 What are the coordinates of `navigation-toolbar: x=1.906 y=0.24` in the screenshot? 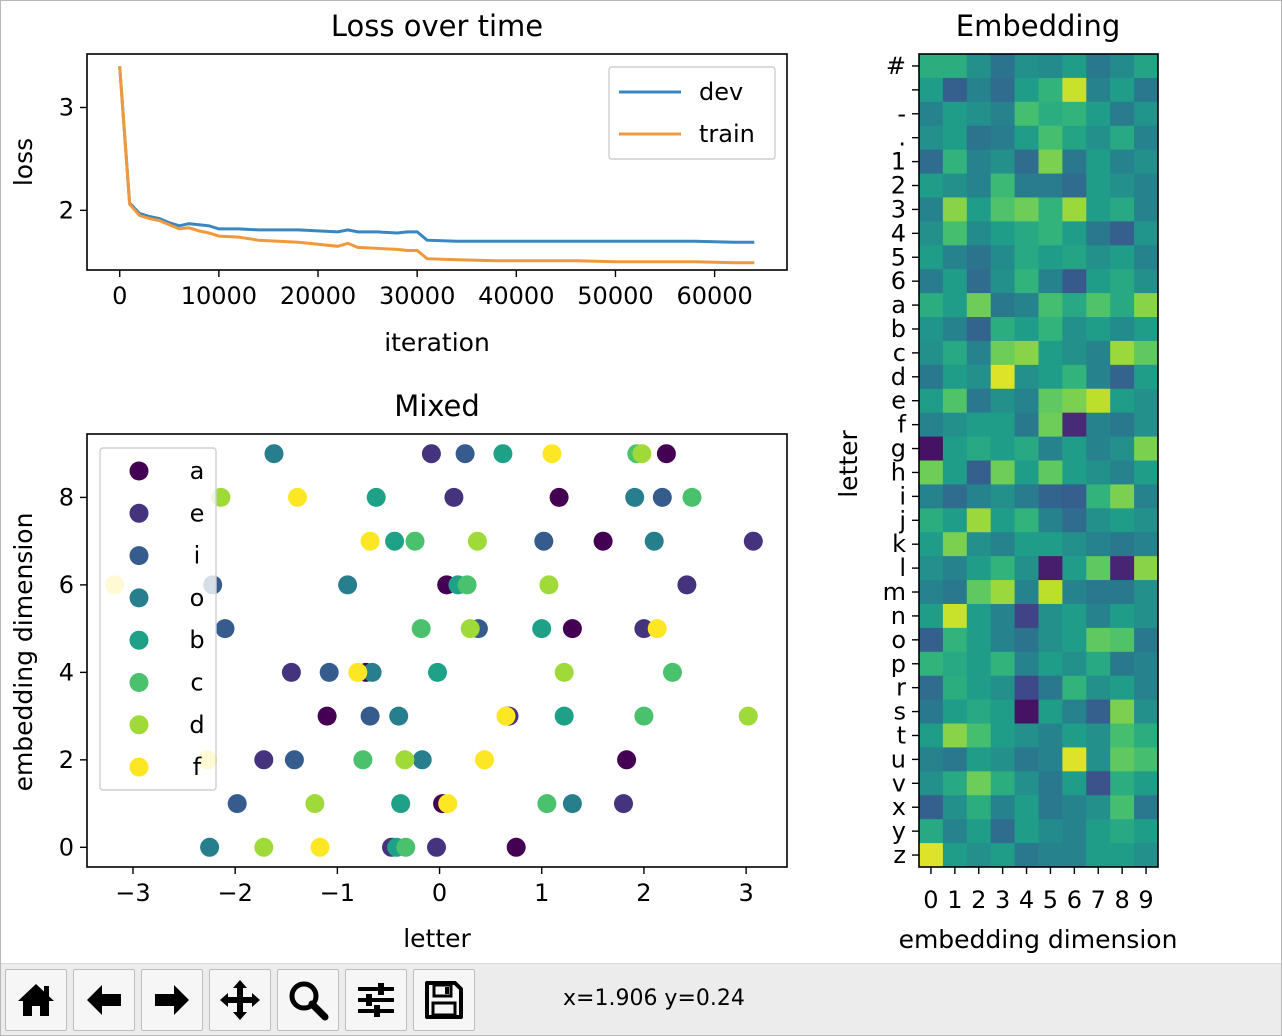 It's located at (641, 999).